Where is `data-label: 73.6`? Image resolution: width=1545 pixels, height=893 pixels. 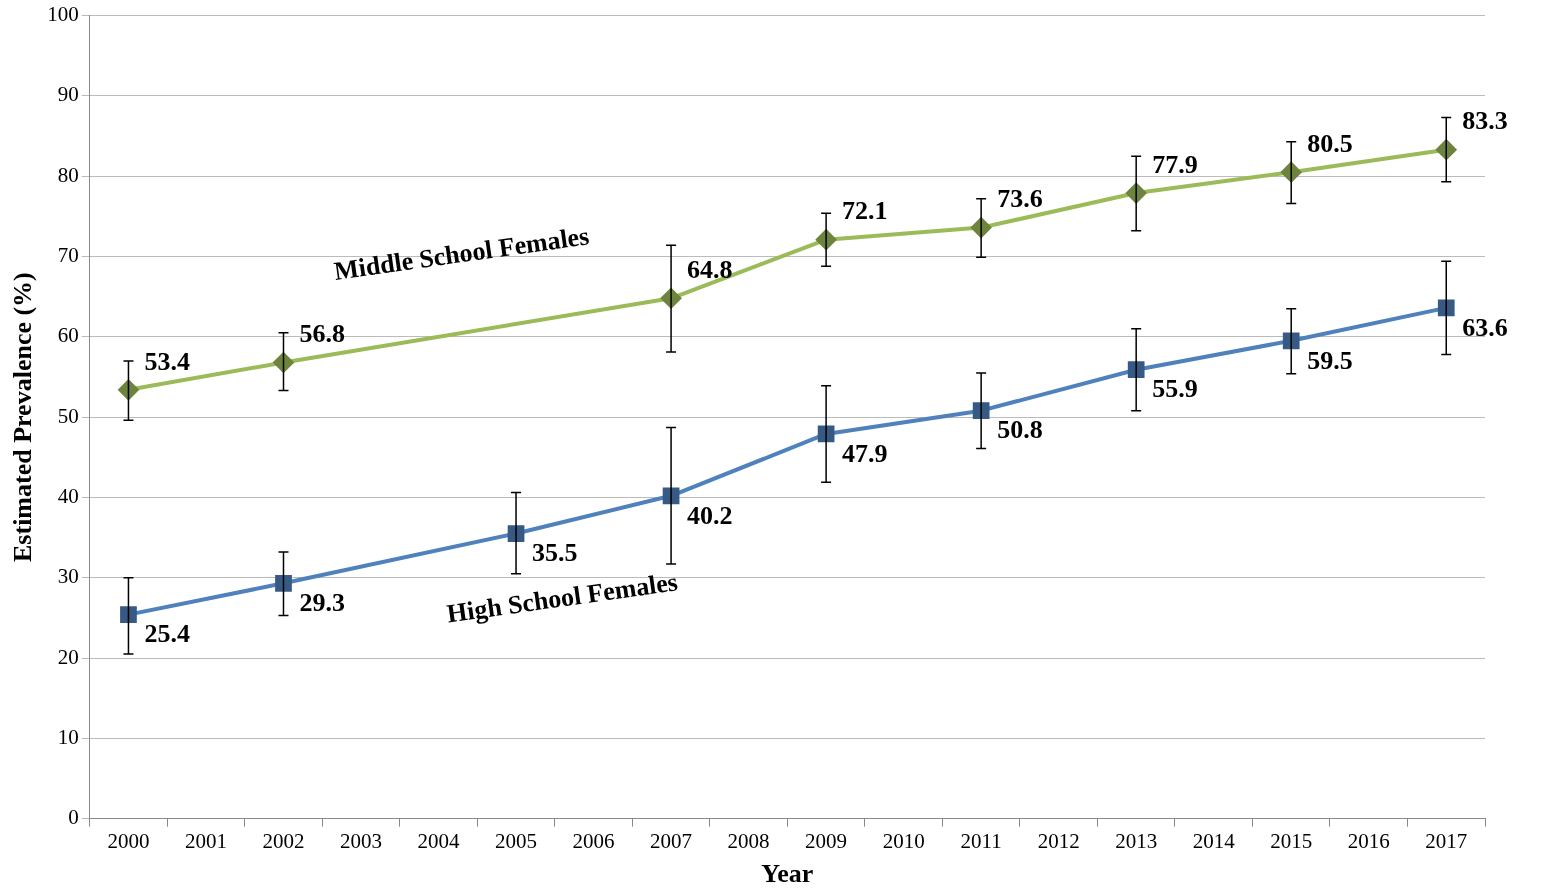 data-label: 73.6 is located at coordinates (1020, 199).